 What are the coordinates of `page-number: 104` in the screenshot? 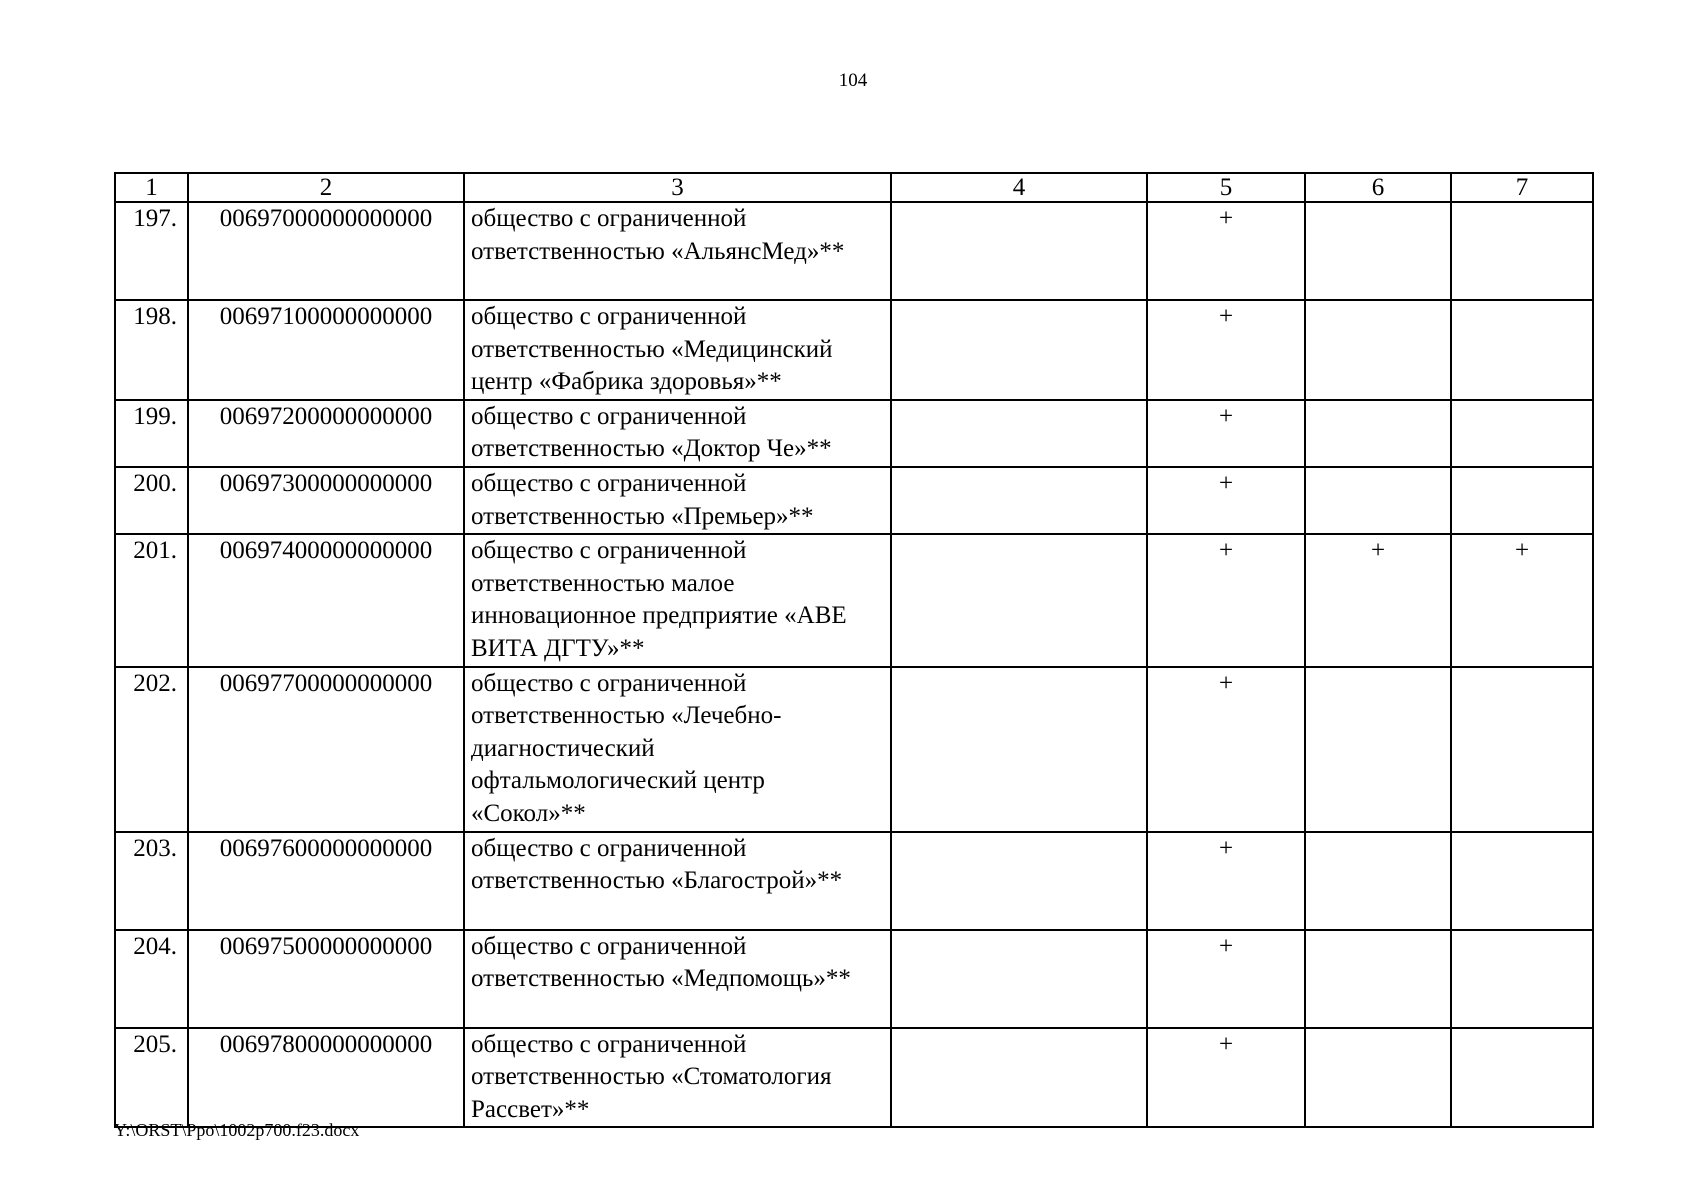 It's located at (853, 80).